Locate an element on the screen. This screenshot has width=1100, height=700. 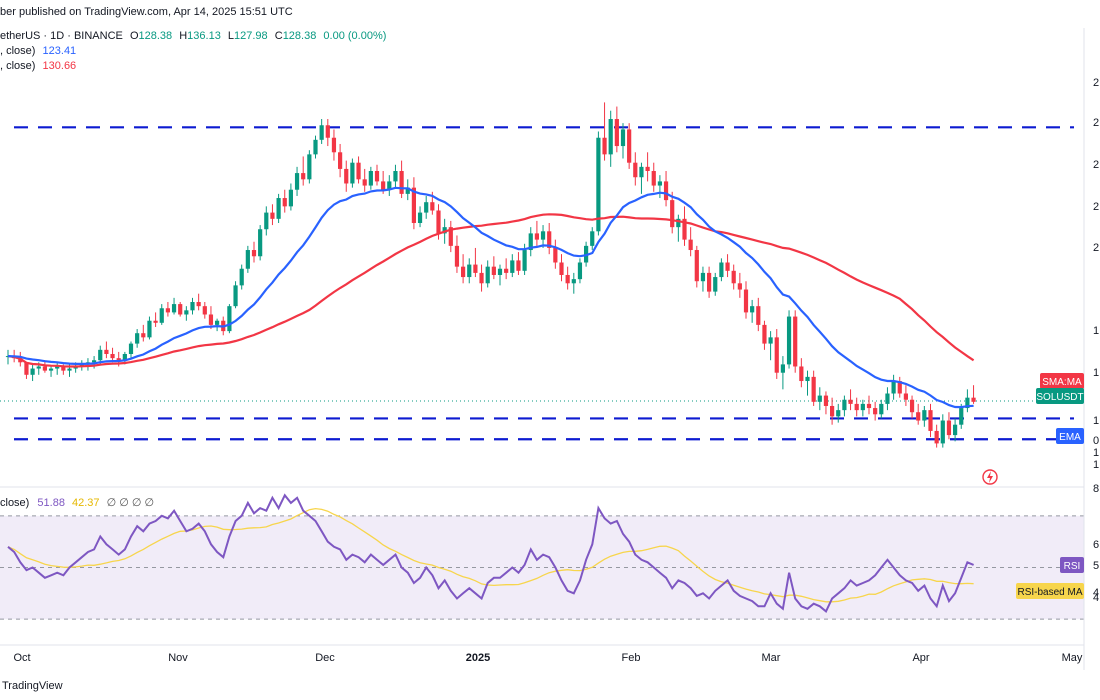
ema-legend: , close) 123.41 is located at coordinates (38, 51).